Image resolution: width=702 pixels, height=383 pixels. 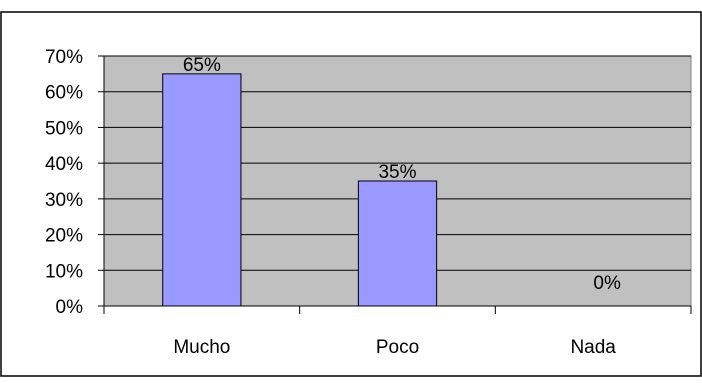 I want to click on x-tick-label: Nada, so click(x=593, y=347).